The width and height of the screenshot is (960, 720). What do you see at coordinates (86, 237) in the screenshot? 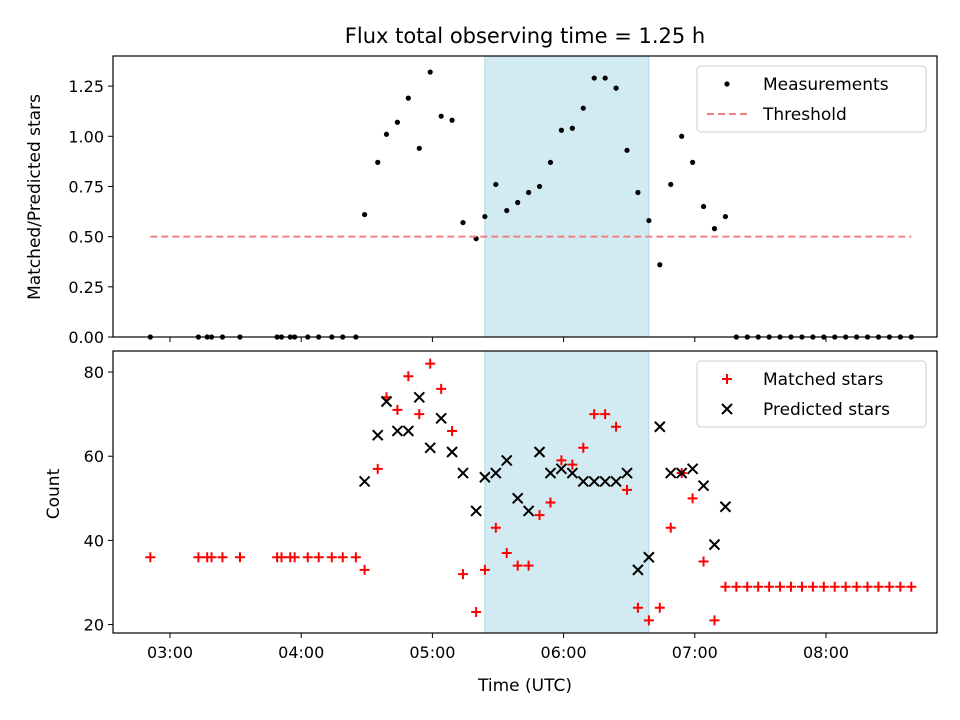
I see `y-tick-label: 0.50` at bounding box center [86, 237].